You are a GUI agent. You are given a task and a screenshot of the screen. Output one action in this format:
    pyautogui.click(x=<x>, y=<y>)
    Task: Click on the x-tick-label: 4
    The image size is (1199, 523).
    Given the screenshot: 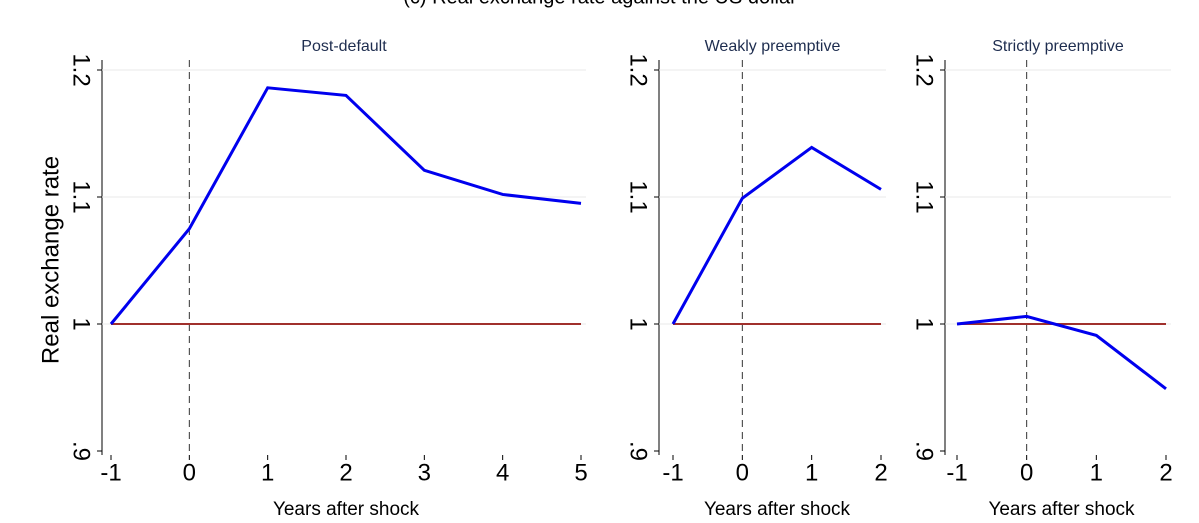 What is the action you would take?
    pyautogui.click(x=502, y=472)
    